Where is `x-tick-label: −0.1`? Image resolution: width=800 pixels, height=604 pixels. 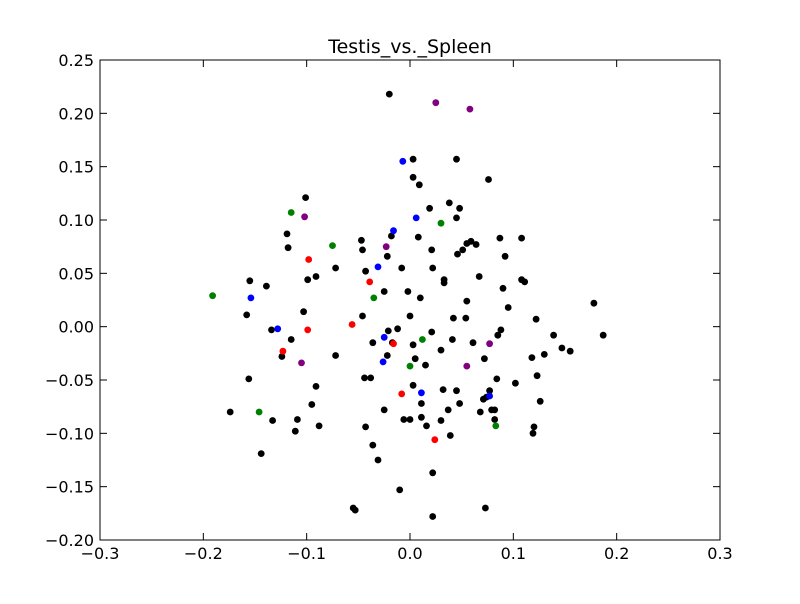 x-tick-label: −0.1 is located at coordinates (306, 553).